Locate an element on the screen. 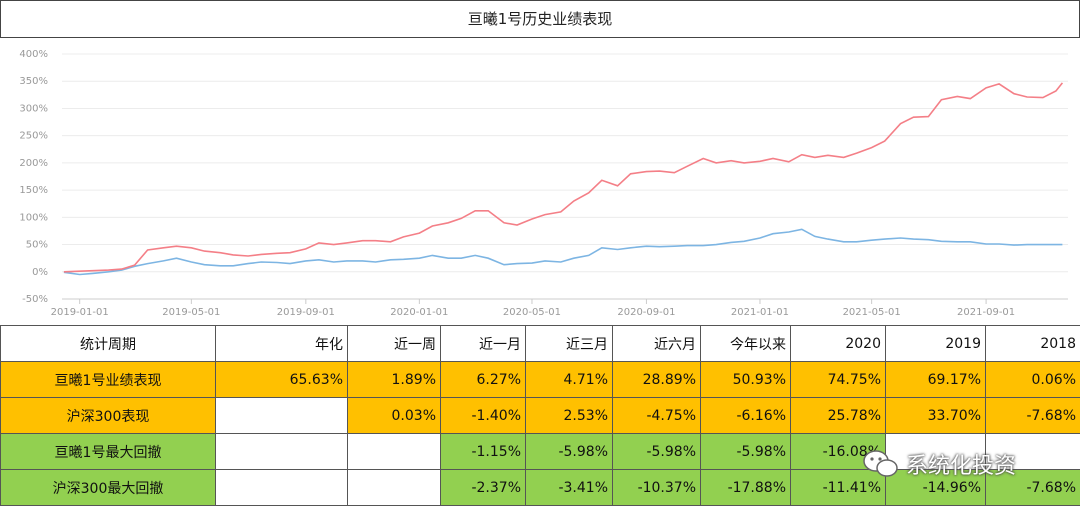 This screenshot has width=1080, height=513. x-tick-label: 2019-09-01 is located at coordinates (306, 312).